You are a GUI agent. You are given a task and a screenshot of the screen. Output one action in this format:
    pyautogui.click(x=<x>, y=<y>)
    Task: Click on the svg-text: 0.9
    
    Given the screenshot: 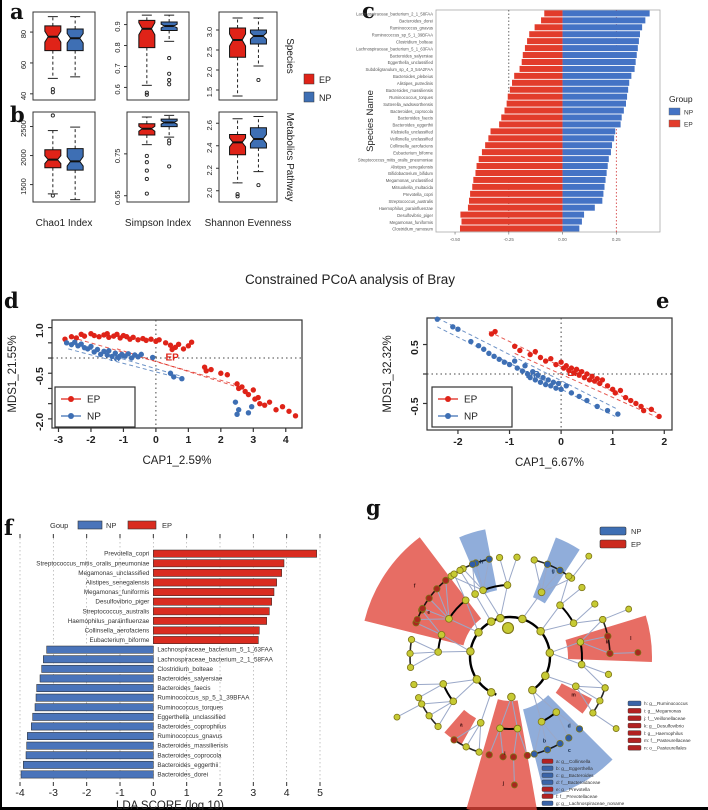 What is the action you would take?
    pyautogui.click(x=117, y=26)
    